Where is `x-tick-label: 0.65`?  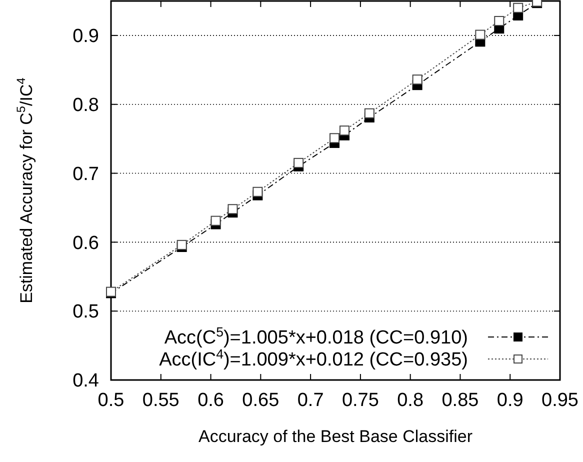 x-tick-label: 0.65 is located at coordinates (261, 400).